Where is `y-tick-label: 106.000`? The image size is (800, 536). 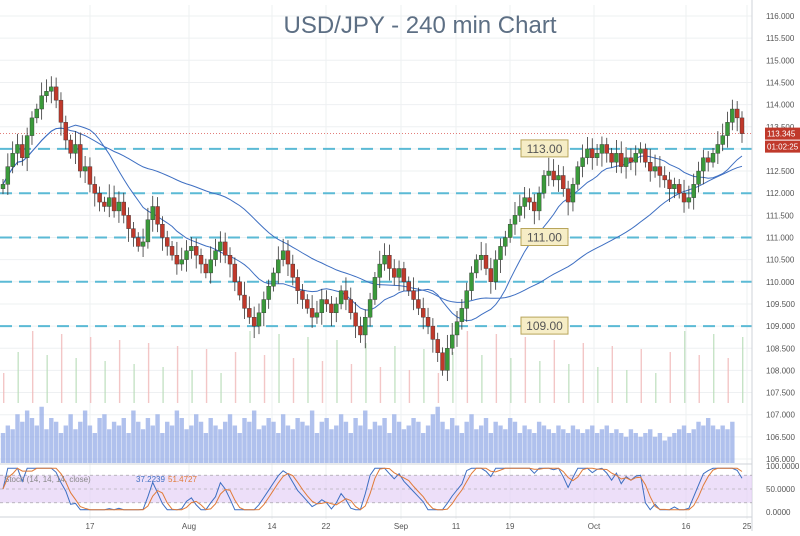
y-tick-label: 106.000 is located at coordinates (780, 459).